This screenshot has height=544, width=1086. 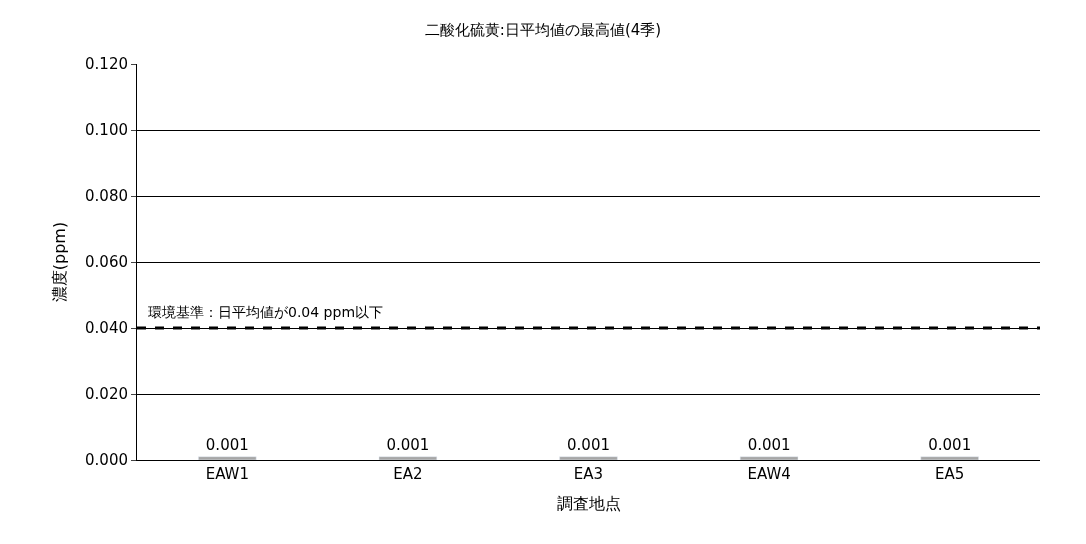 What do you see at coordinates (106, 130) in the screenshot?
I see `y-tick-label: 0.100` at bounding box center [106, 130].